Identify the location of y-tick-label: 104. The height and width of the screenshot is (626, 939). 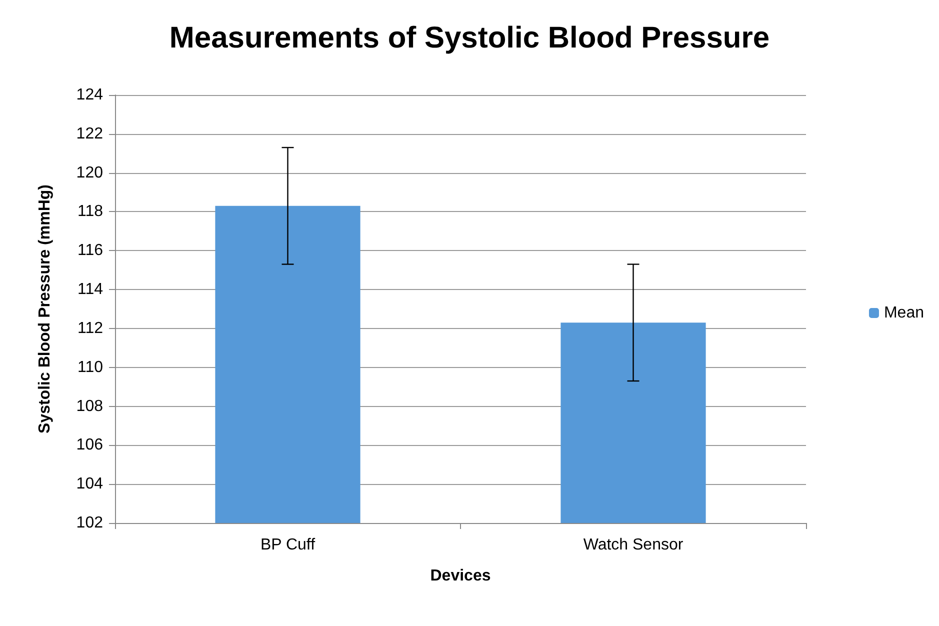
(90, 484).